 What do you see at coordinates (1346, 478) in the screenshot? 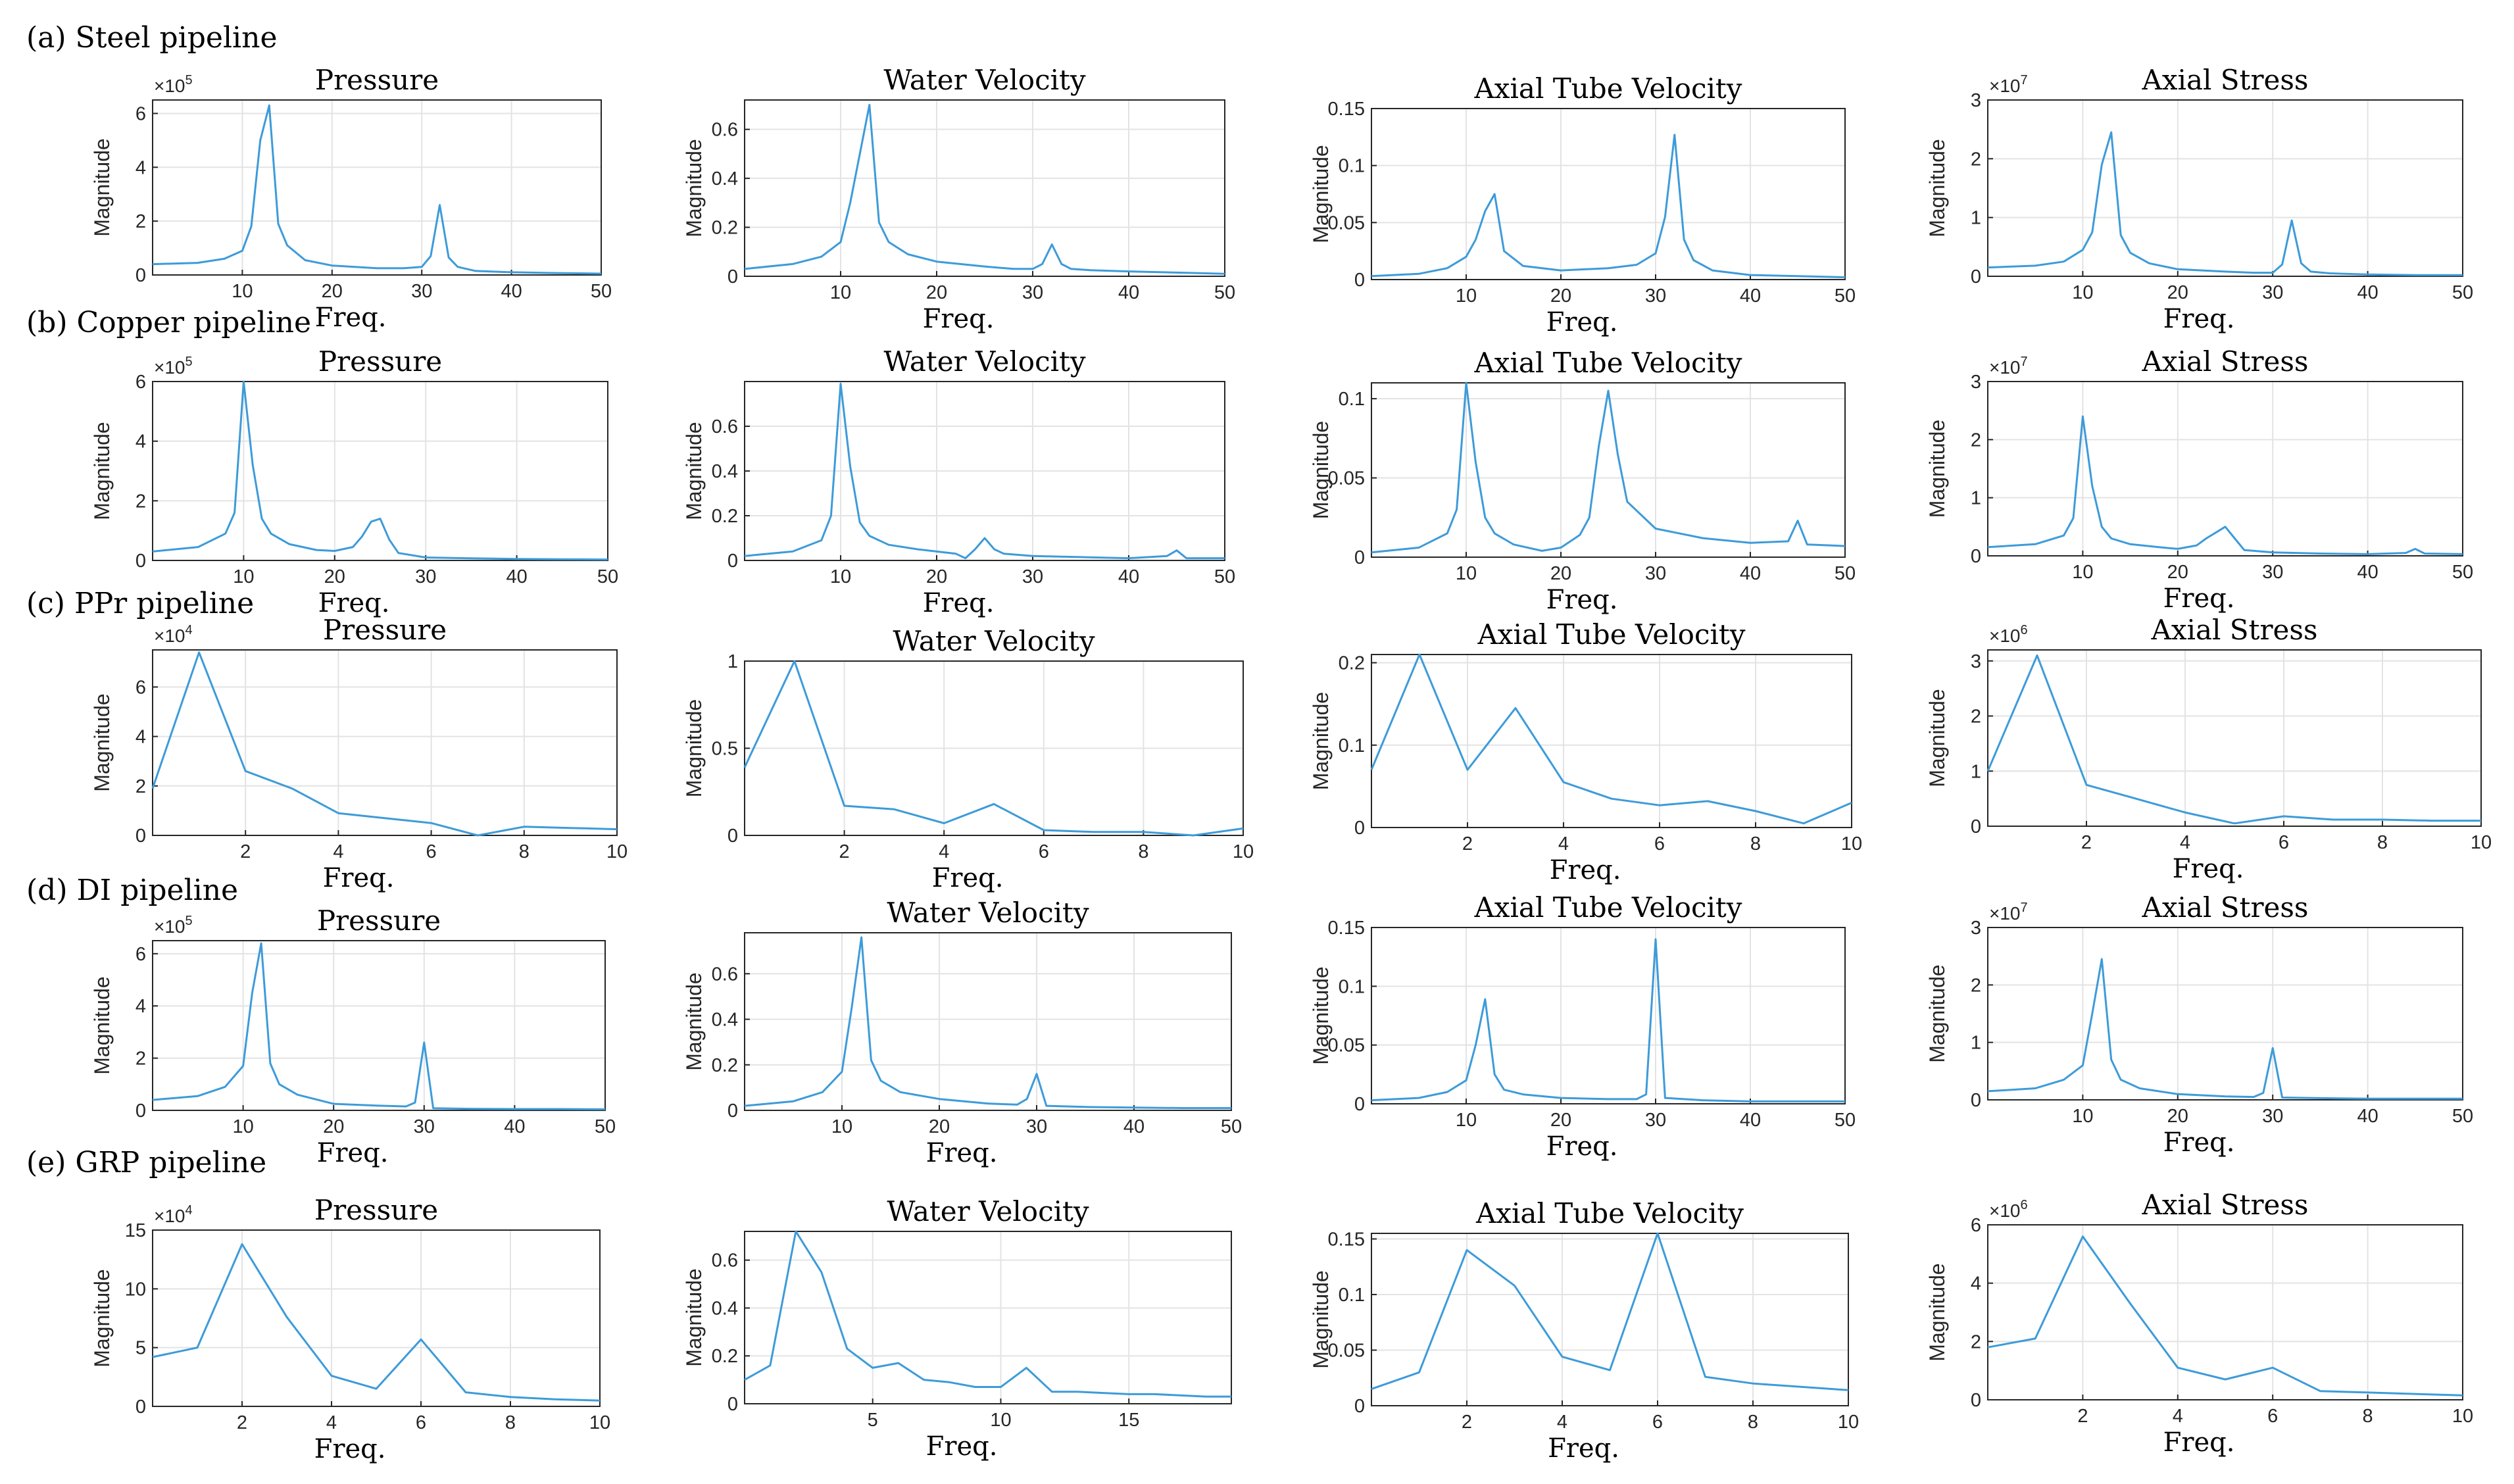
I see `y-tick-label: 0.05` at bounding box center [1346, 478].